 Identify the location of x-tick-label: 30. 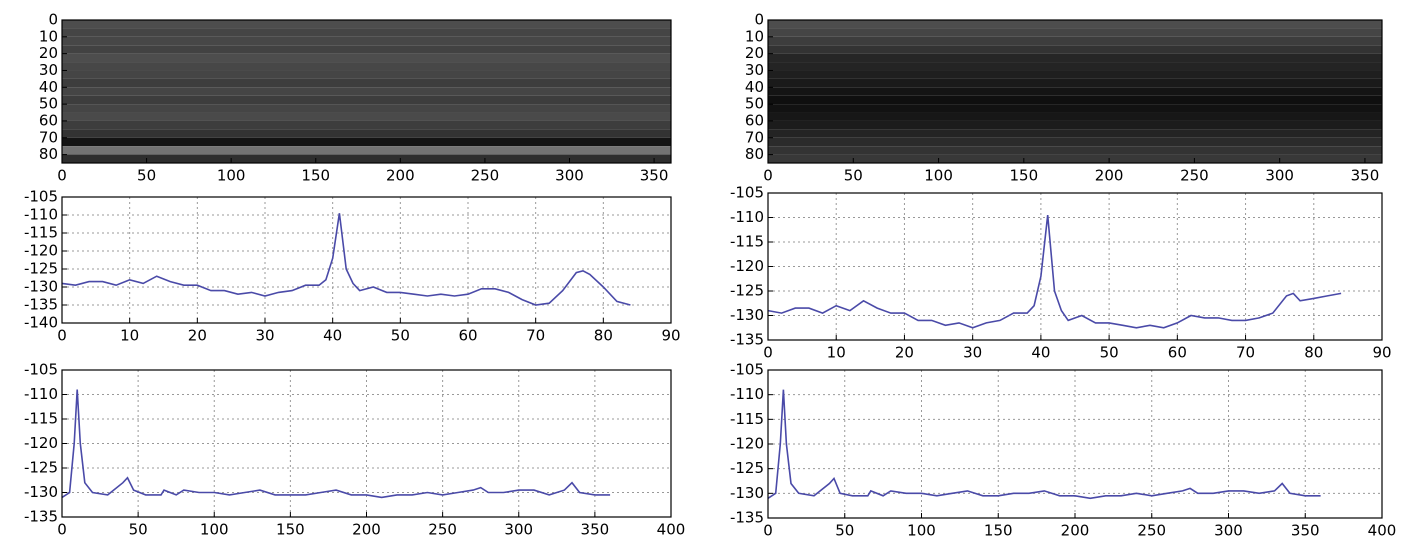
(264, 336).